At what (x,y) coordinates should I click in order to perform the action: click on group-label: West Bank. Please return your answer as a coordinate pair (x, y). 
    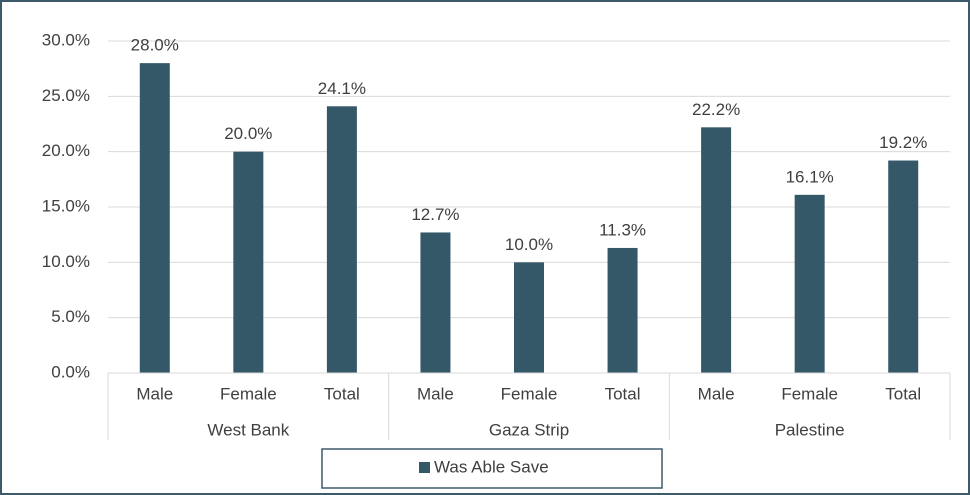
    Looking at the image, I should click on (248, 429).